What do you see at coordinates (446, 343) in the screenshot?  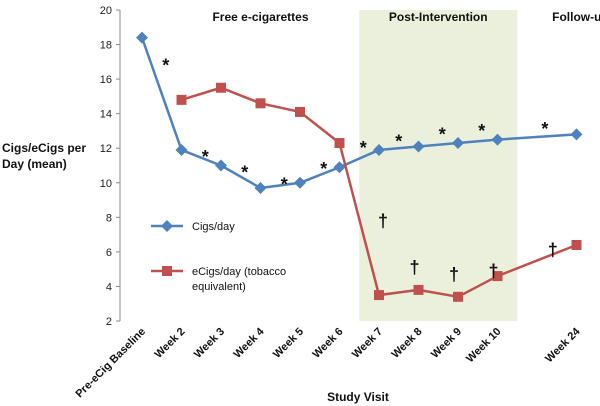 I see `x-tick-label: Week 9` at bounding box center [446, 343].